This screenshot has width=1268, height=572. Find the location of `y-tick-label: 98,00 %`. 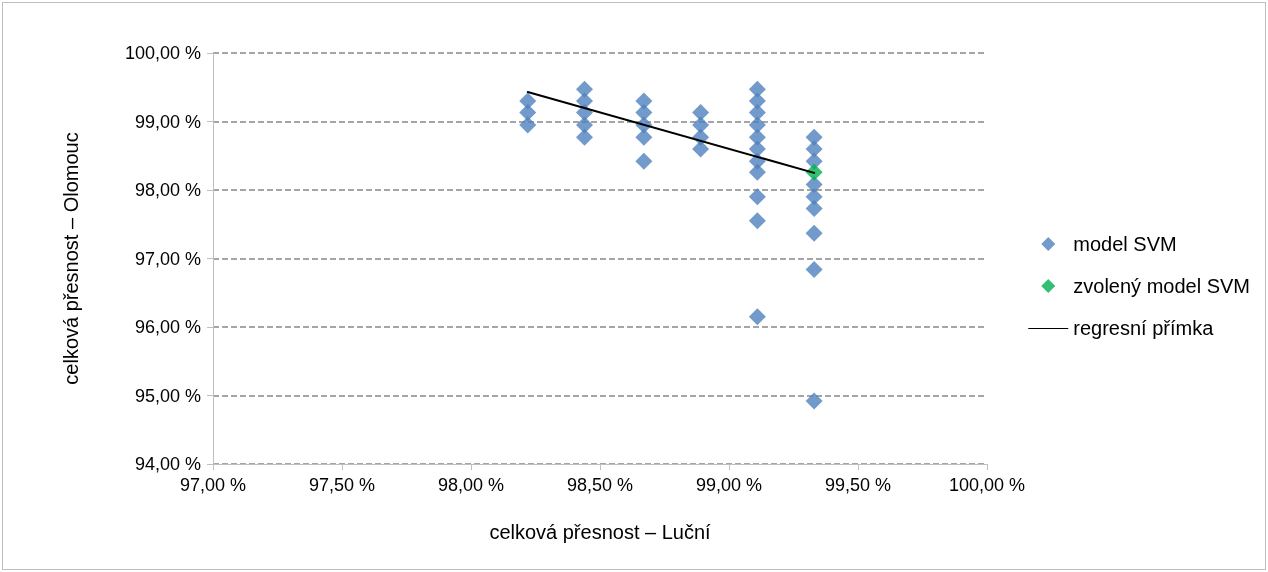

y-tick-label: 98,00 % is located at coordinates (167, 190).